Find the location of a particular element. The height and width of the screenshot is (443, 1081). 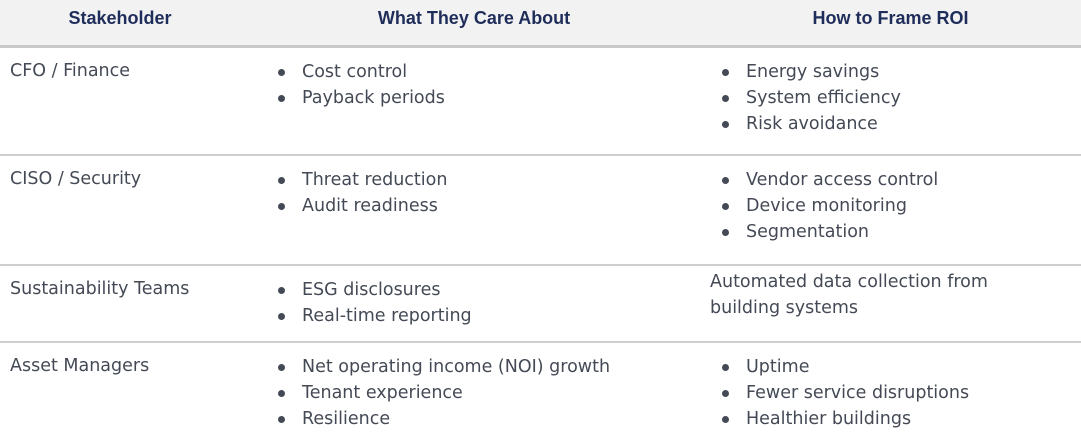

header-how-to-frame-roi: How to Frame ROI is located at coordinates (890, 18).